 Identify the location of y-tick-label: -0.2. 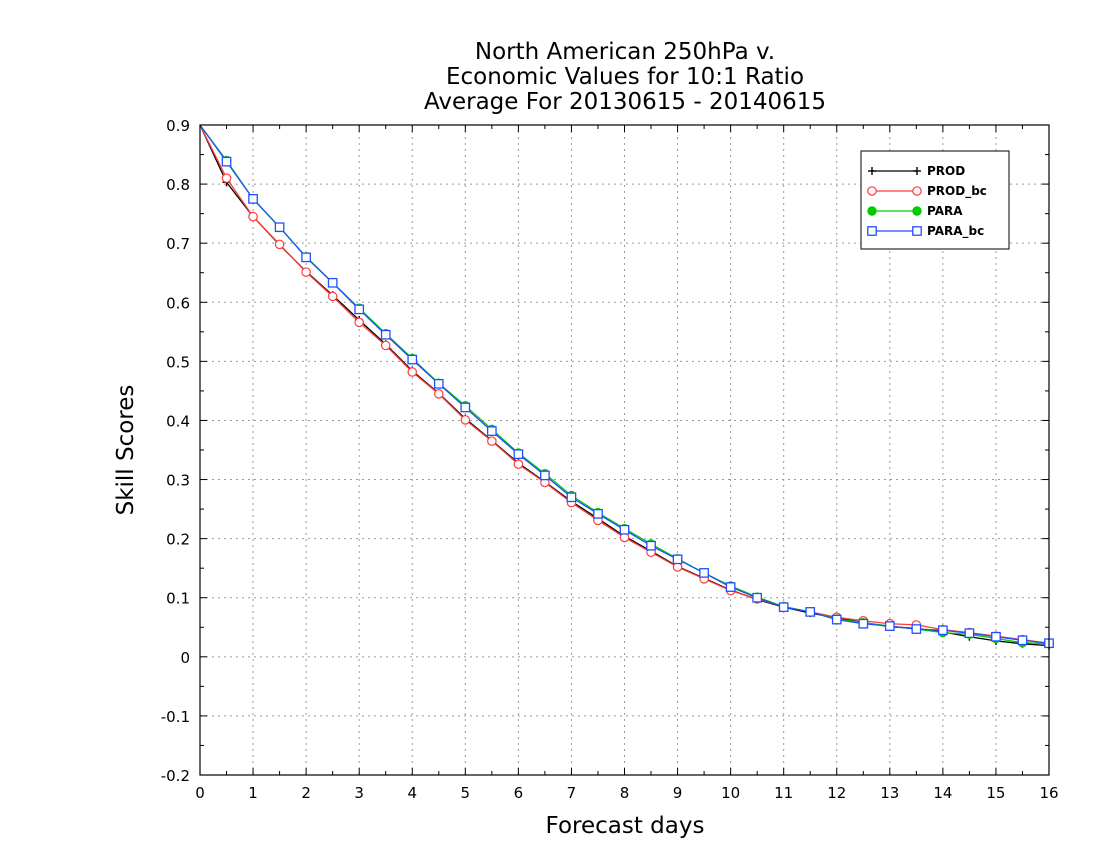
(175, 776).